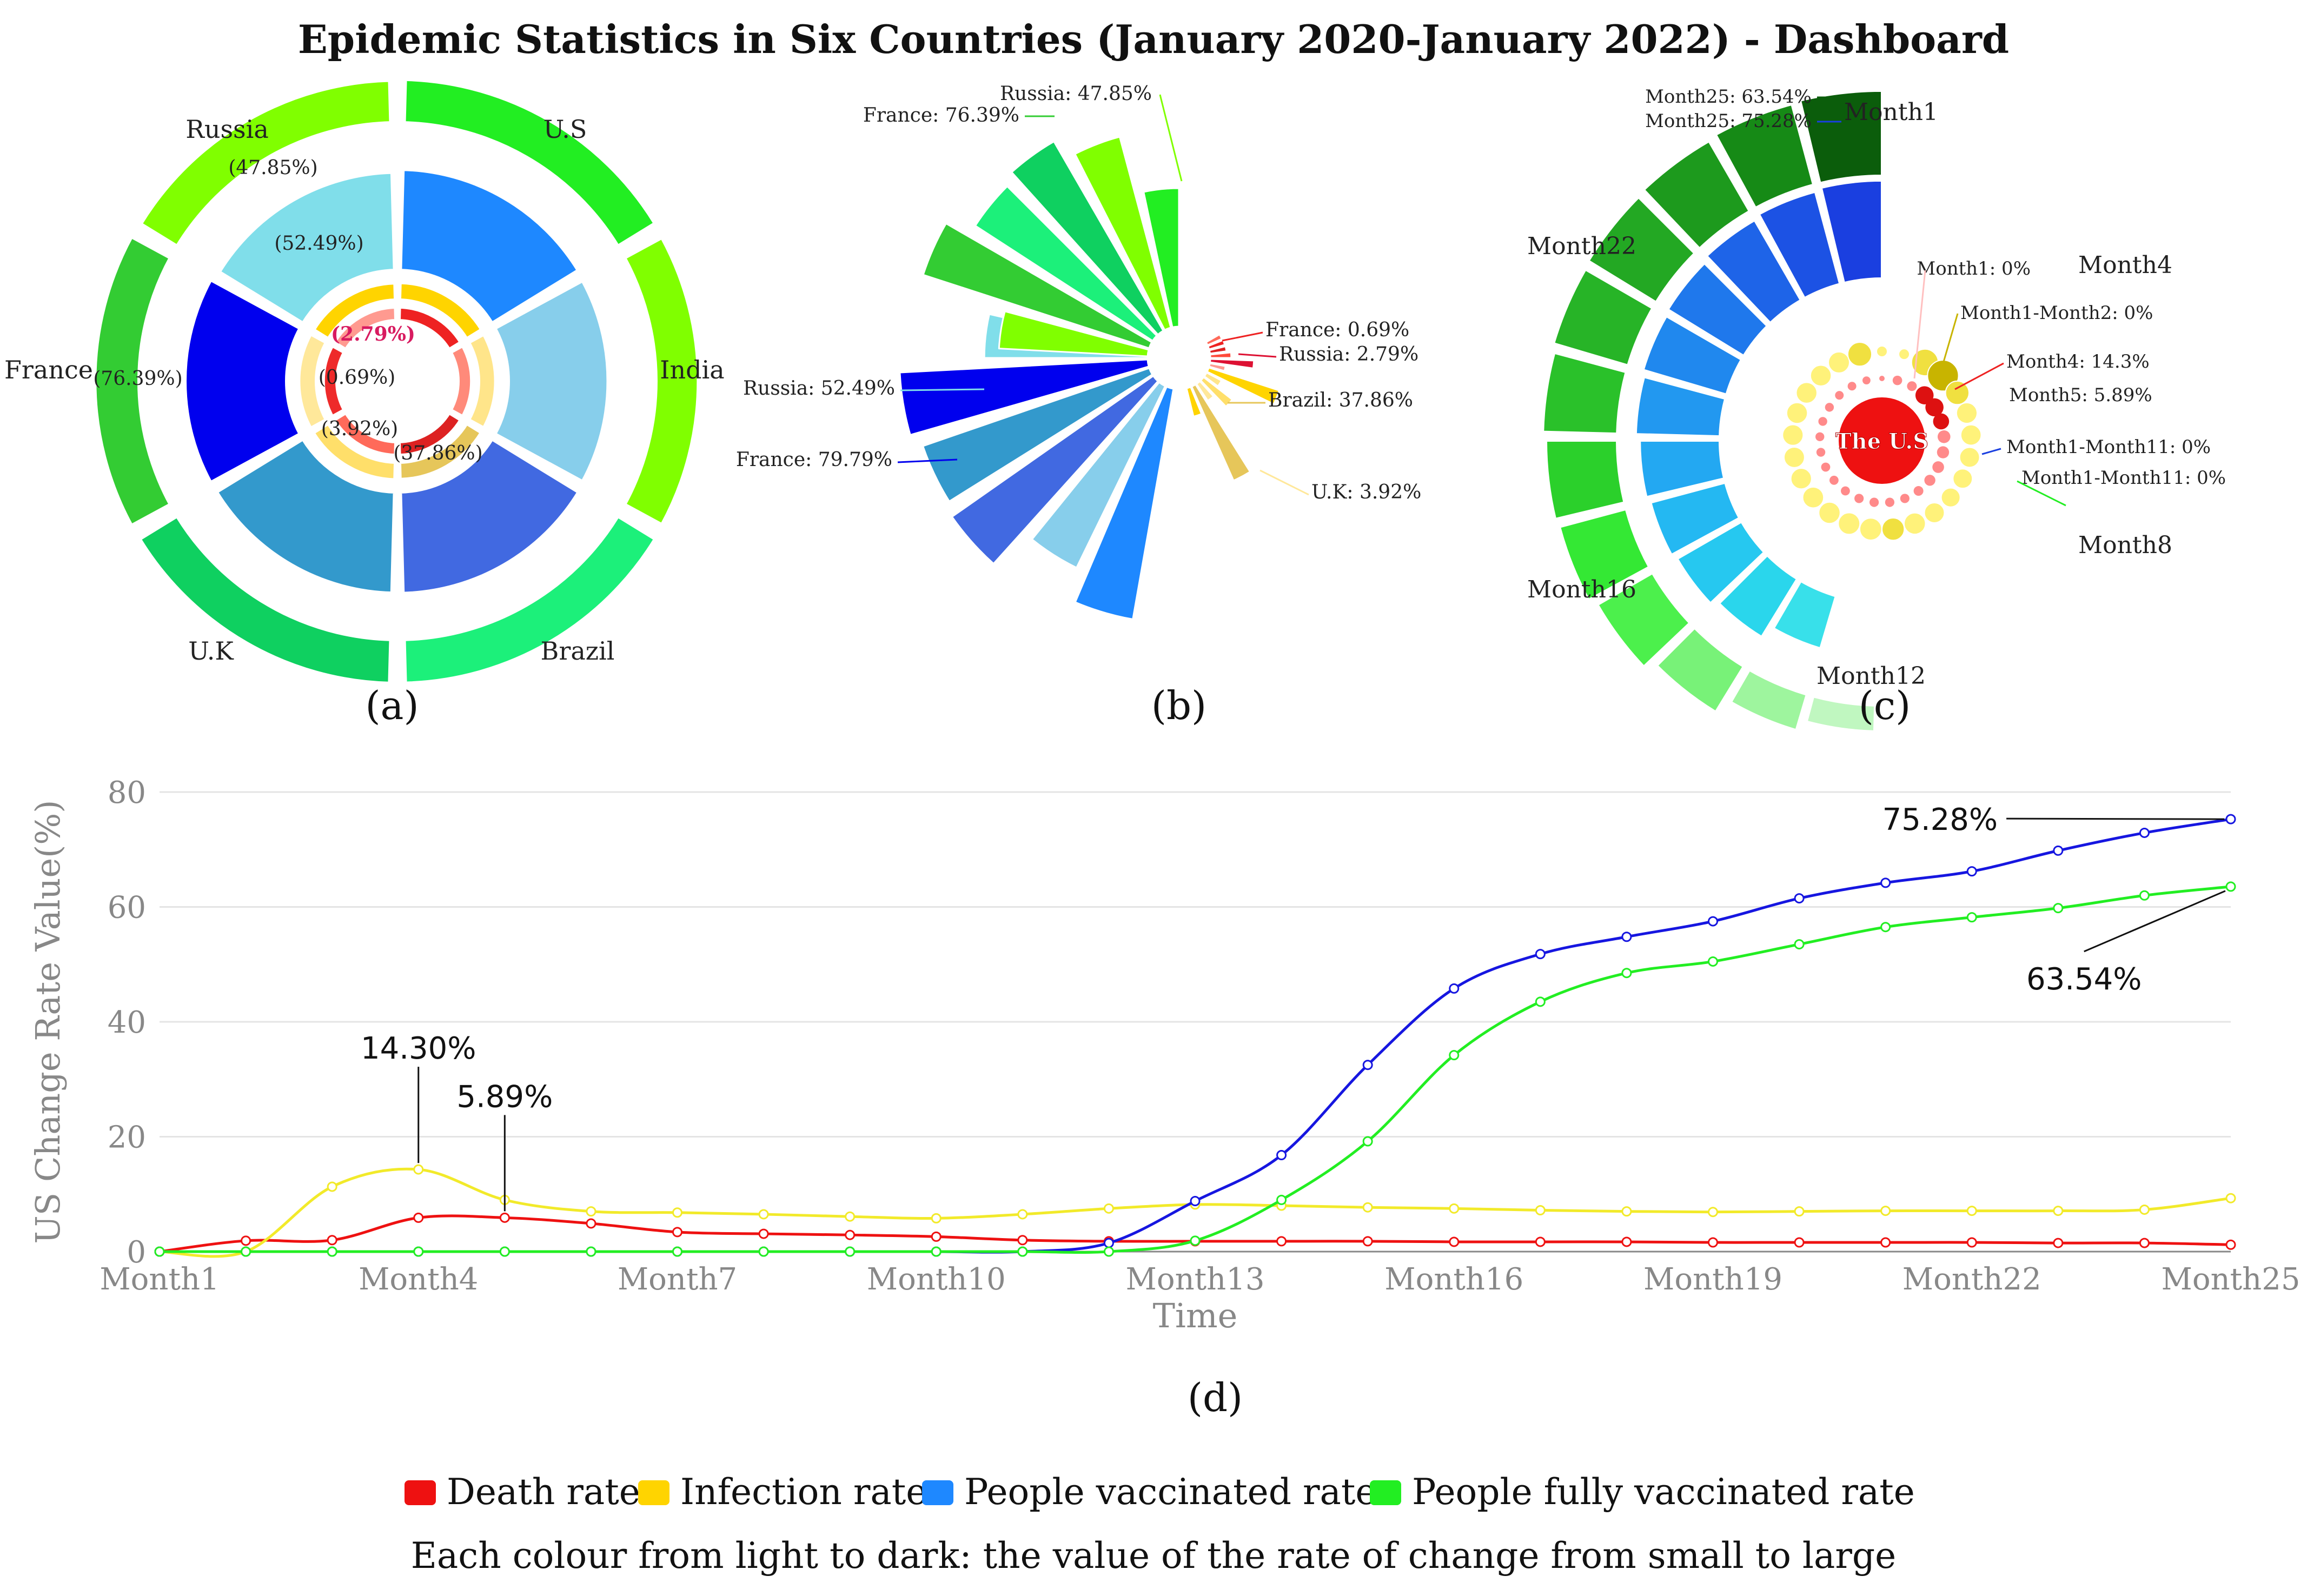 This screenshot has height=1596, width=2307. Describe the element at coordinates (1348, 354) in the screenshot. I see `rose-annotation-3: Russia: 2.79%` at that location.